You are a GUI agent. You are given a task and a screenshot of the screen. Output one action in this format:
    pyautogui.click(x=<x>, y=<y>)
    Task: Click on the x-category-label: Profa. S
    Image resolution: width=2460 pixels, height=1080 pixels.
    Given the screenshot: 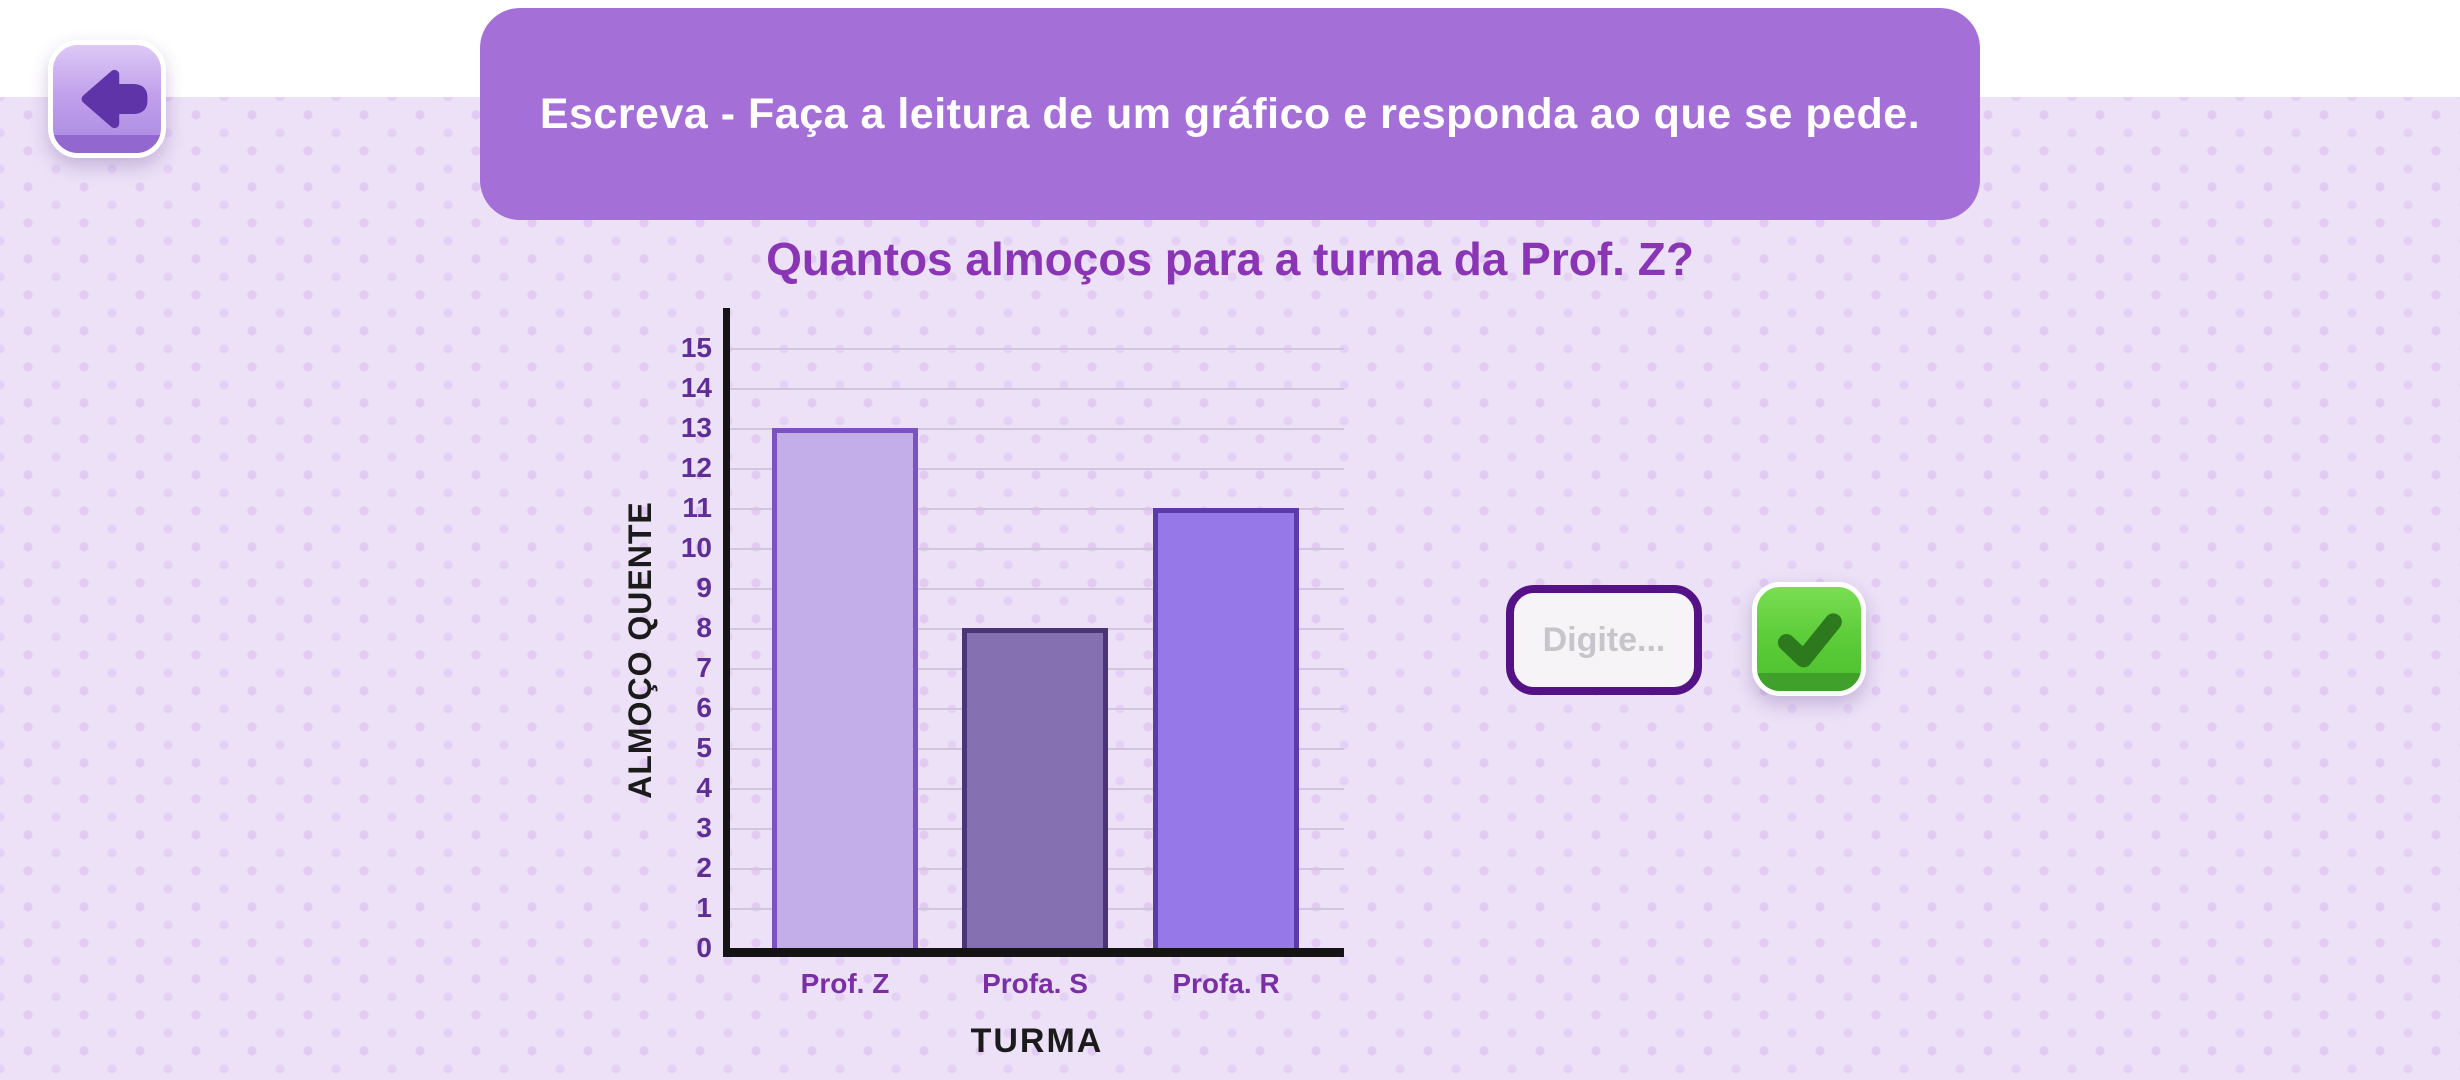 What is the action you would take?
    pyautogui.click(x=1035, y=983)
    